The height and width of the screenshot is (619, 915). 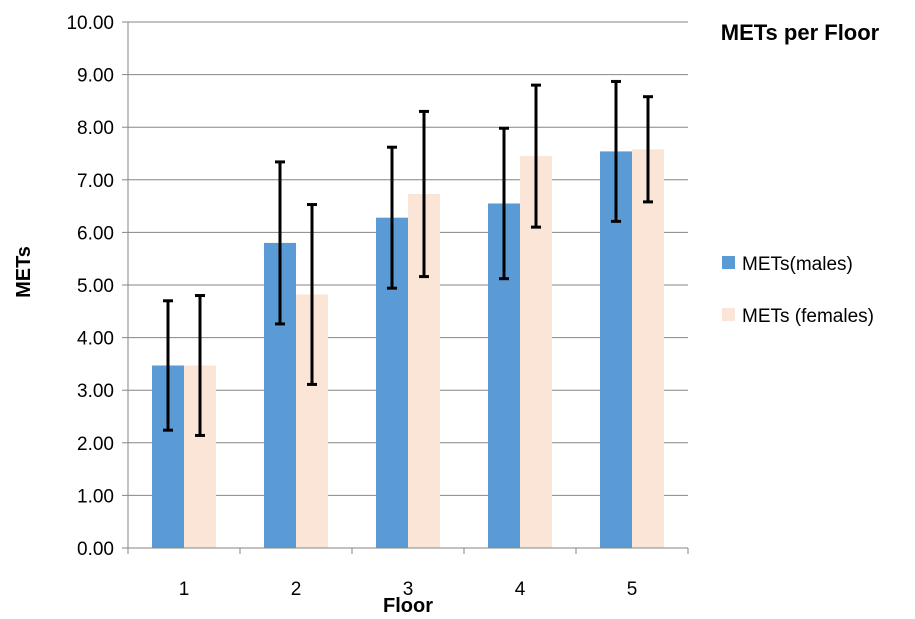 What do you see at coordinates (408, 606) in the screenshot?
I see `x-axis-title: Floor` at bounding box center [408, 606].